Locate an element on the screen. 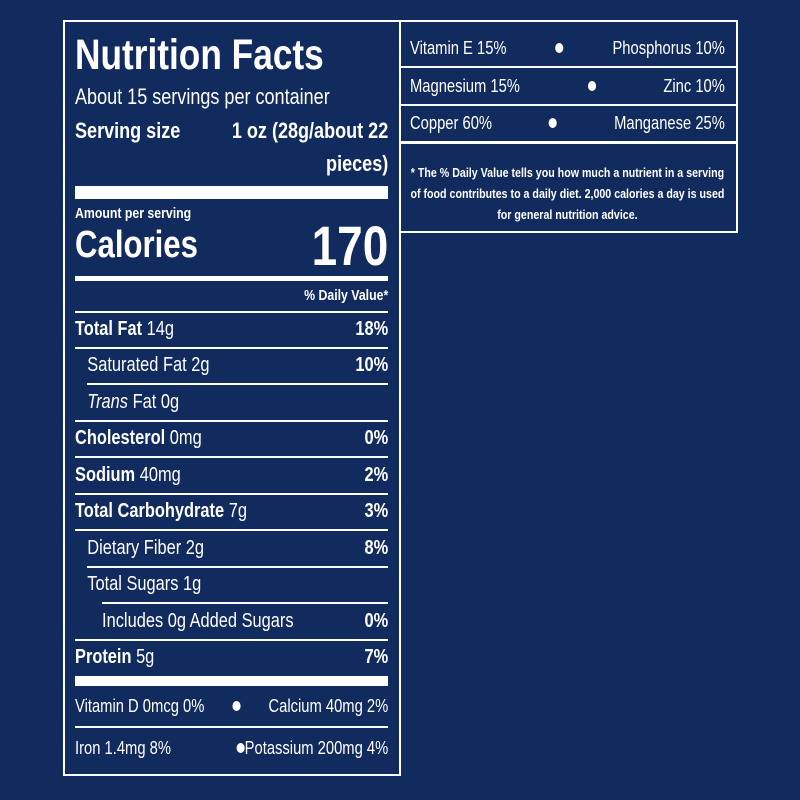 The image size is (800, 800). vitamin-row: Magnesium 15% Zinc 10% is located at coordinates (567, 86).